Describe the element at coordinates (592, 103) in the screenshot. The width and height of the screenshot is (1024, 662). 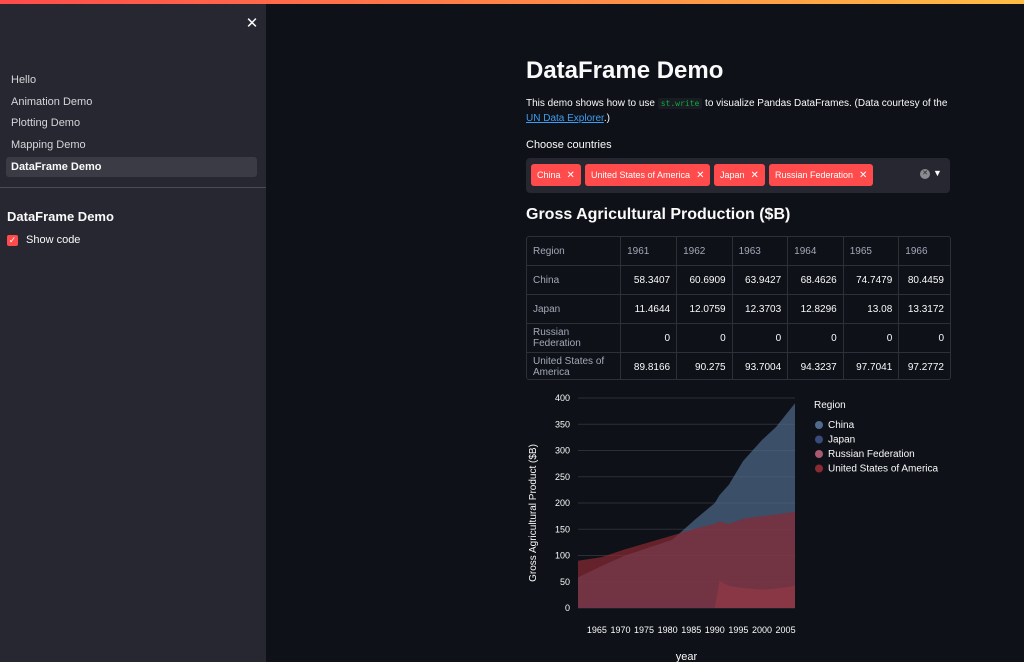
I see `desc-text-1: This demo shows how to use` at that location.